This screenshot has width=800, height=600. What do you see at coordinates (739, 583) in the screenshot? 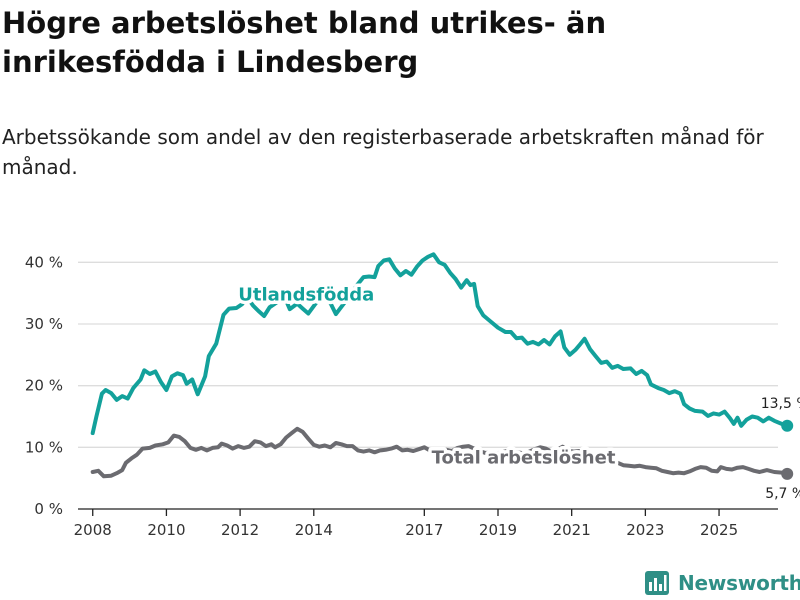
I see `brand-name: Newsworthy` at bounding box center [739, 583].